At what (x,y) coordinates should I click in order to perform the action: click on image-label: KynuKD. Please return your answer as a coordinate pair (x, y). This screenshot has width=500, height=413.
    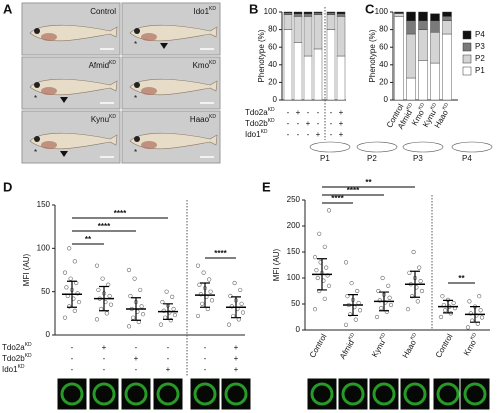
    Looking at the image, I should click on (104, 119).